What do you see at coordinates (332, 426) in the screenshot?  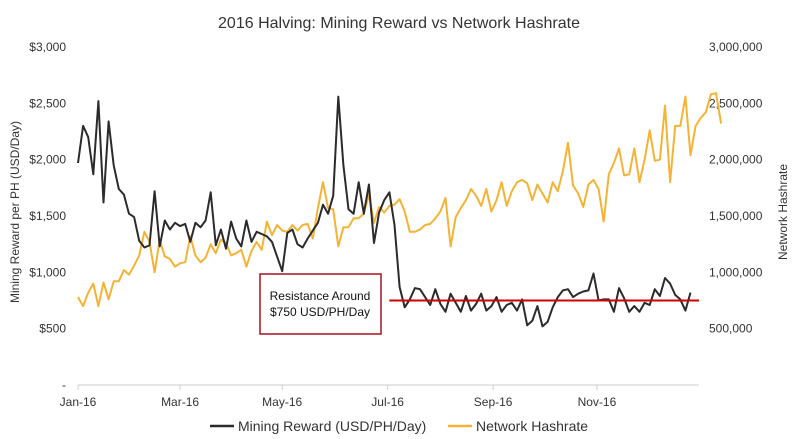 I see `legend-label-mining-reward: Mining Reward (USD/PH/Day)` at bounding box center [332, 426].